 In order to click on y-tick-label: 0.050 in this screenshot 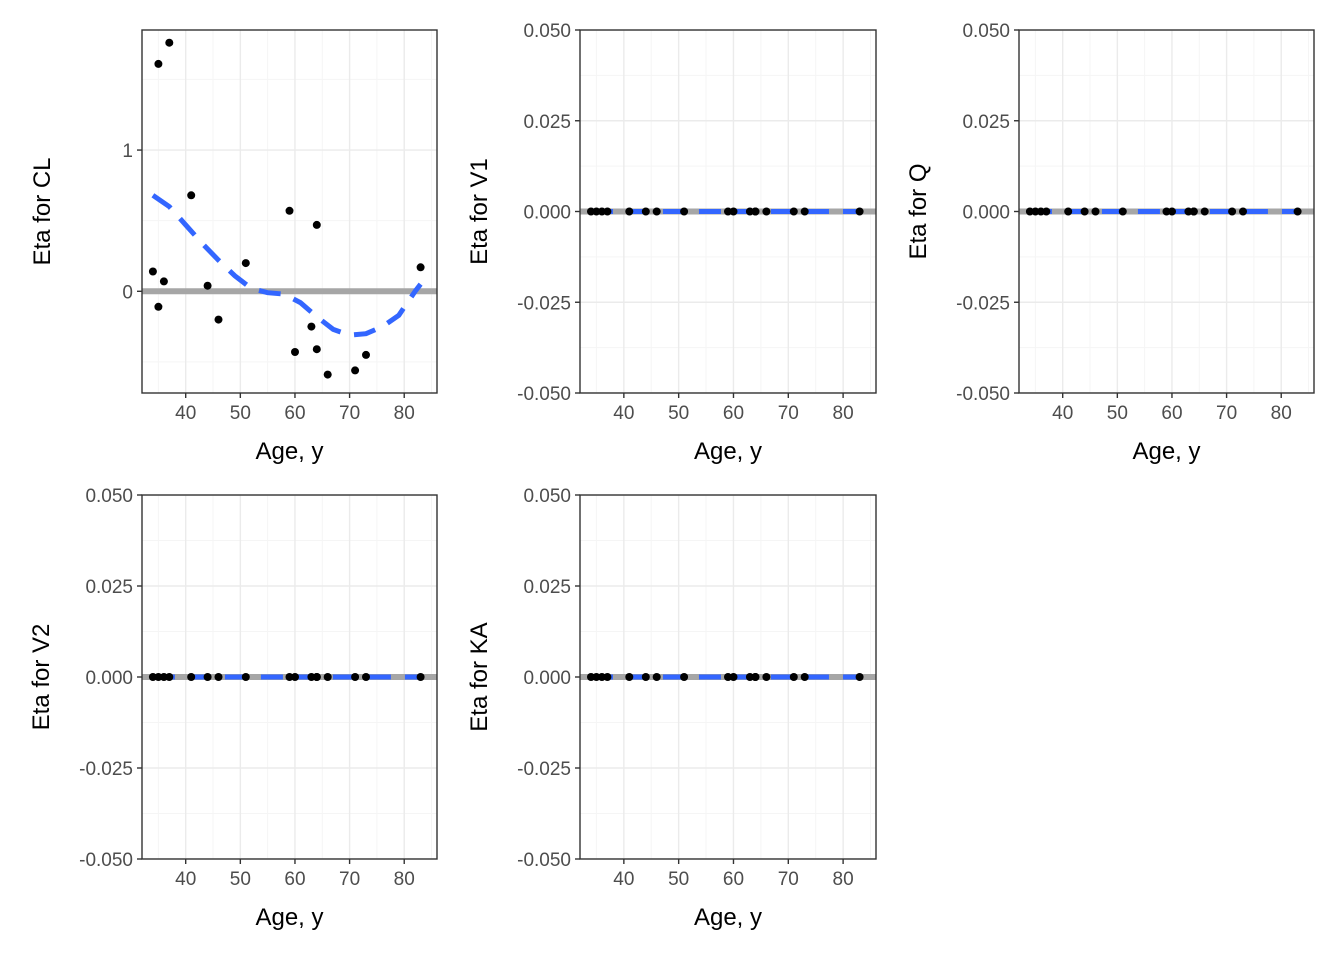, I will do `click(109, 496)`.